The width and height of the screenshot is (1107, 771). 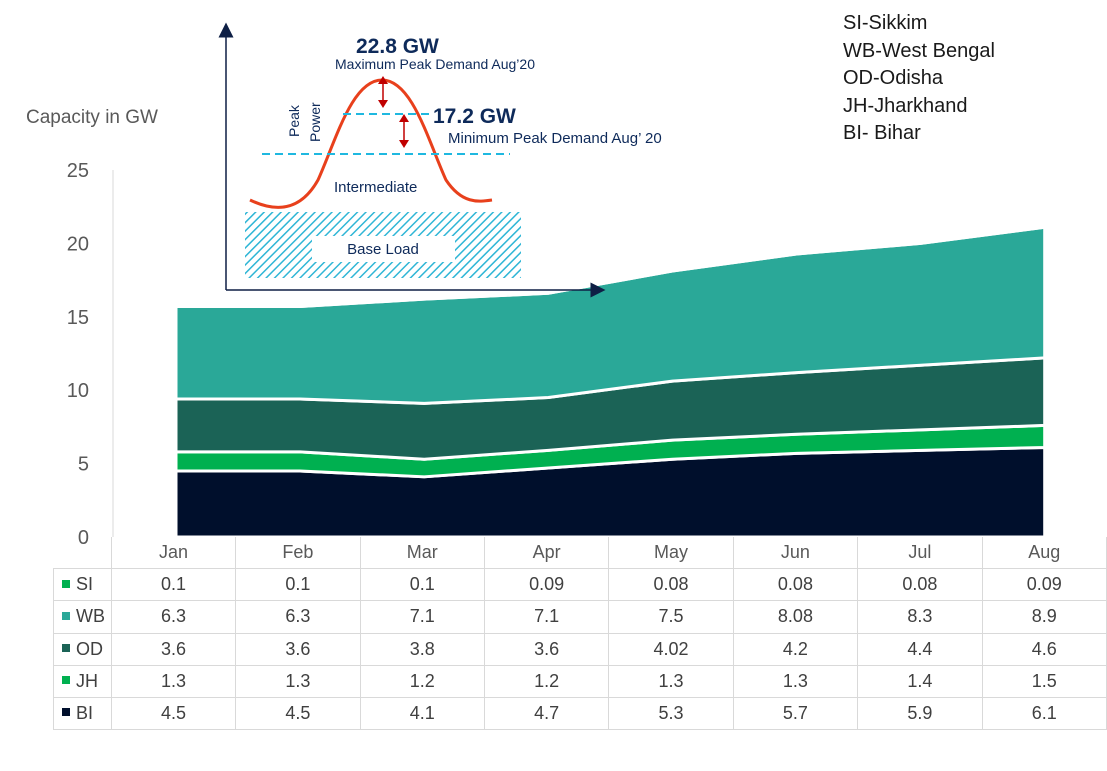 What do you see at coordinates (83, 465) in the screenshot?
I see `y-tick-label: 5` at bounding box center [83, 465].